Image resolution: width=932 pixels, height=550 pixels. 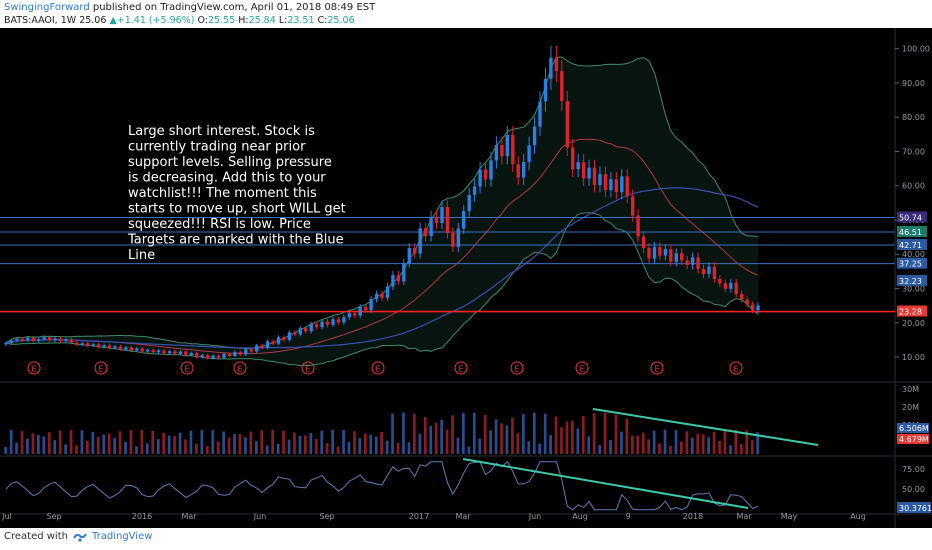 What do you see at coordinates (47, 7) in the screenshot?
I see `author-link: SwingingForward` at bounding box center [47, 7].